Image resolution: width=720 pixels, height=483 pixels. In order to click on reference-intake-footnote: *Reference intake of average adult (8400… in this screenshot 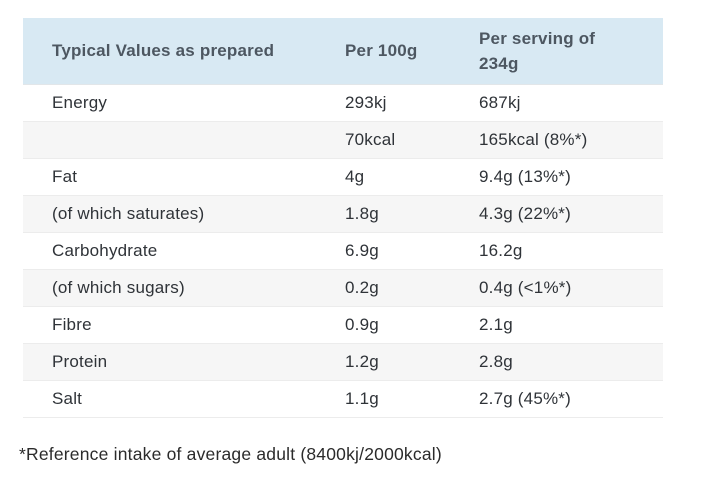, I will do `click(230, 454)`.